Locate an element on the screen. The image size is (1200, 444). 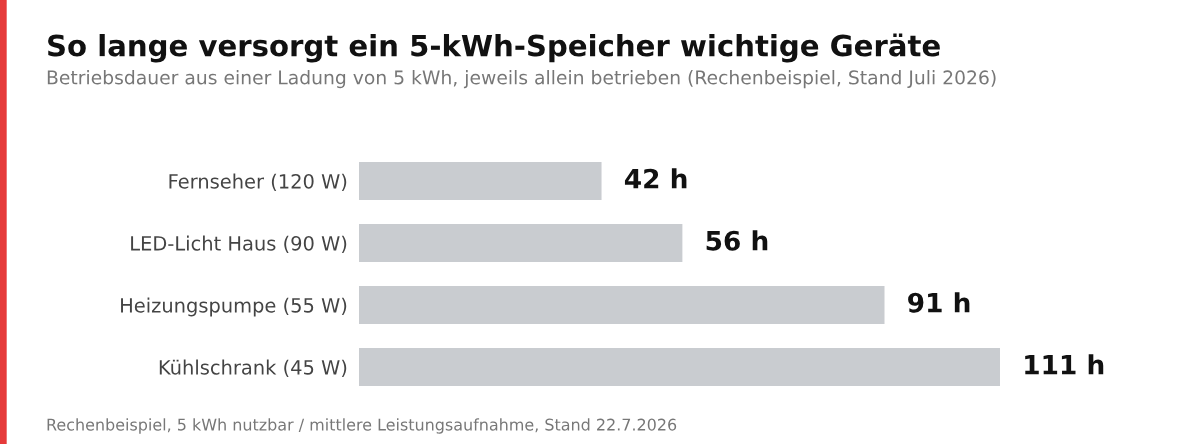
text: Rechenbeispiel, 5 kWh nutzbar / mittlere Leistungsaufnahme, Stand 22.7.2026 is located at coordinates (362, 426).